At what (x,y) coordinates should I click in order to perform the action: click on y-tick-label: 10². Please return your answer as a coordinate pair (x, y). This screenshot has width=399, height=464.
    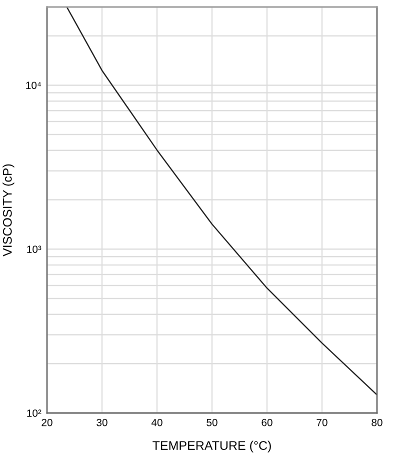
    Looking at the image, I should click on (34, 413).